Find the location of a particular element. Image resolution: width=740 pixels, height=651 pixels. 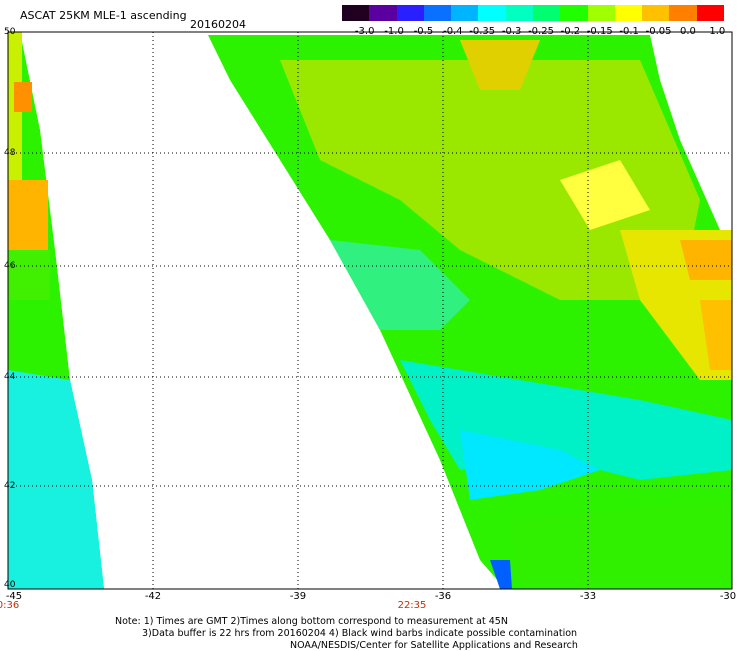

time-label-left: 0:36 is located at coordinates (10, 605).